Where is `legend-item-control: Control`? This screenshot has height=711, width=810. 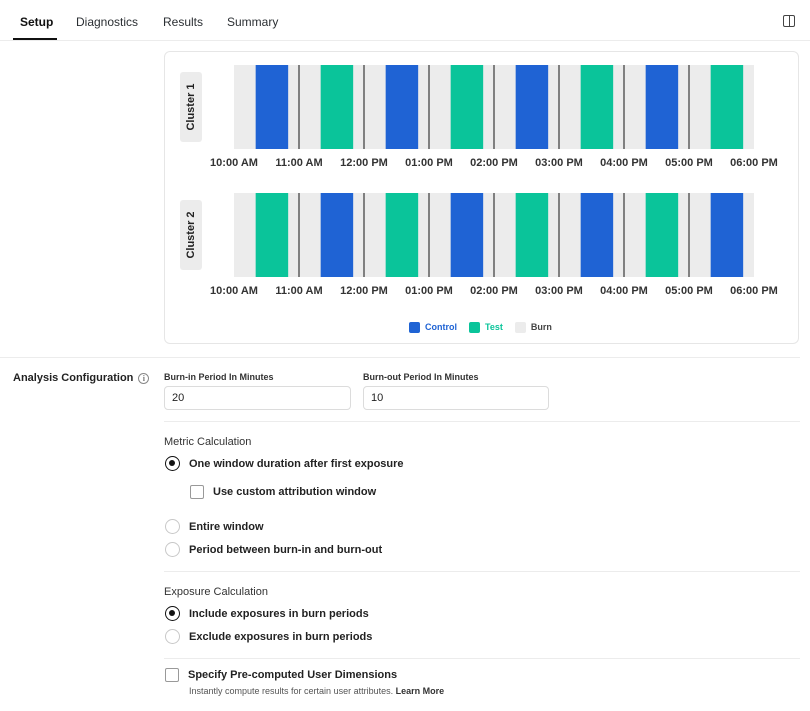 legend-item-control: Control is located at coordinates (433, 327).